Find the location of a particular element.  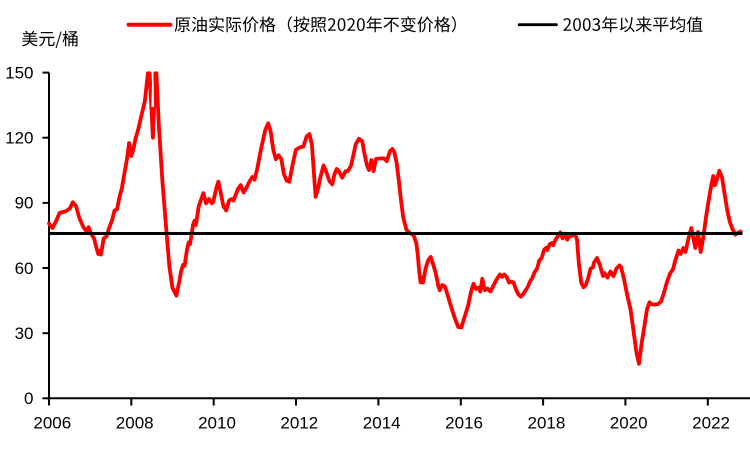

svg-text: 60 is located at coordinates (24, 268).